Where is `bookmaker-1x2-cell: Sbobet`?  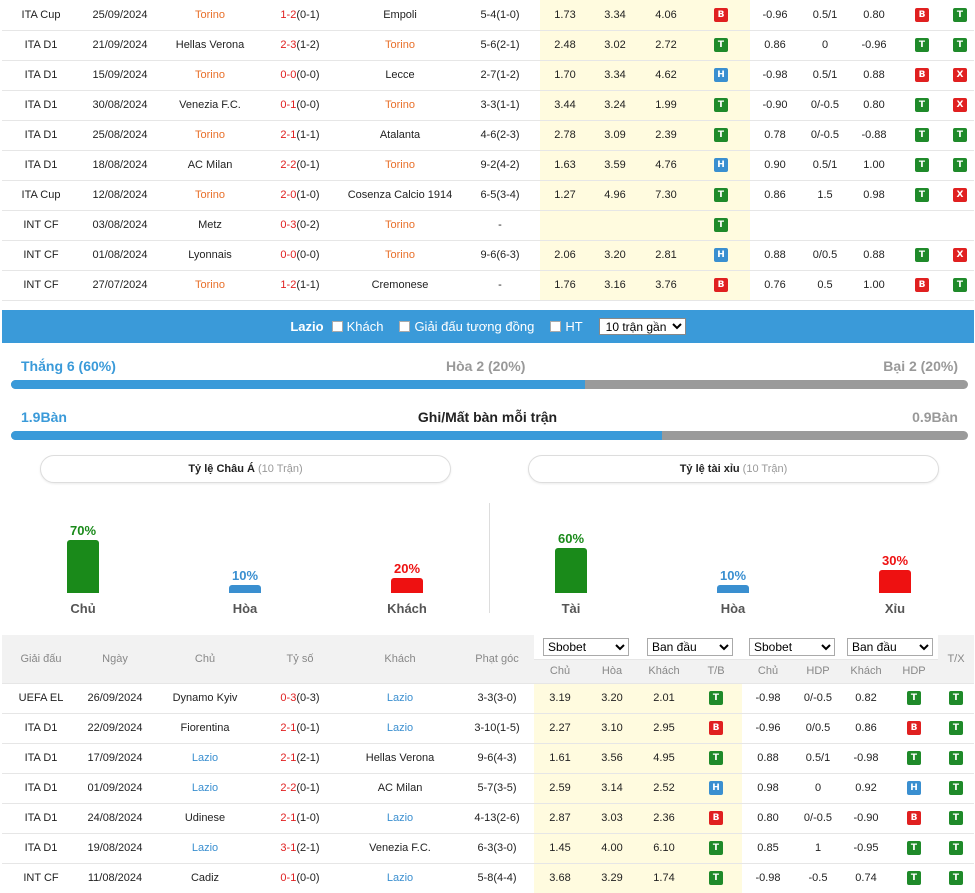
bookmaker-1x2-cell: Sbobet is located at coordinates (586, 647).